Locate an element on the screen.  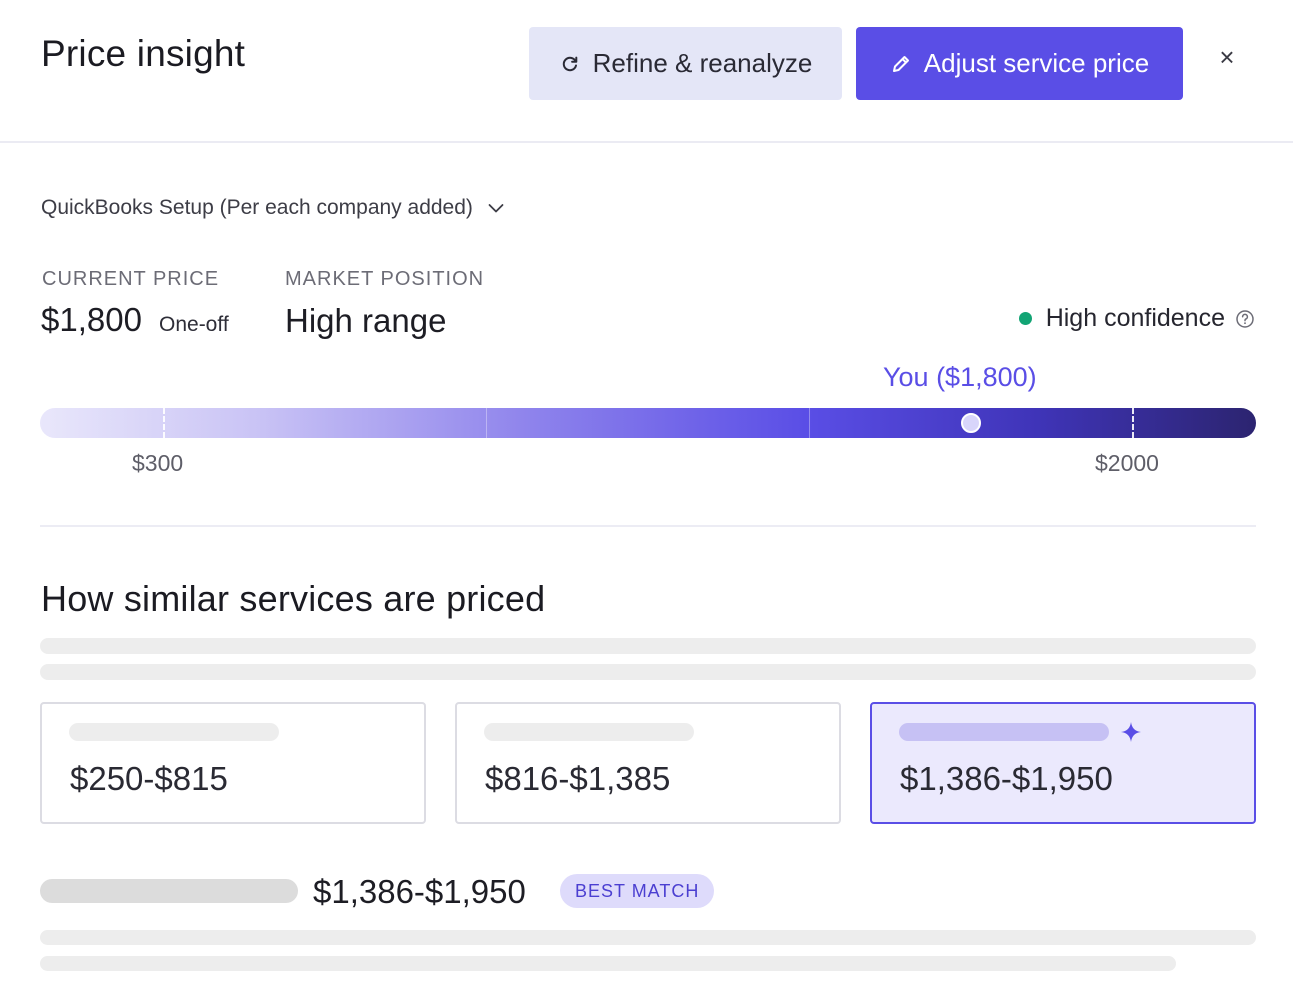
current-price-label: CURRENT PRICE is located at coordinates (131, 279).